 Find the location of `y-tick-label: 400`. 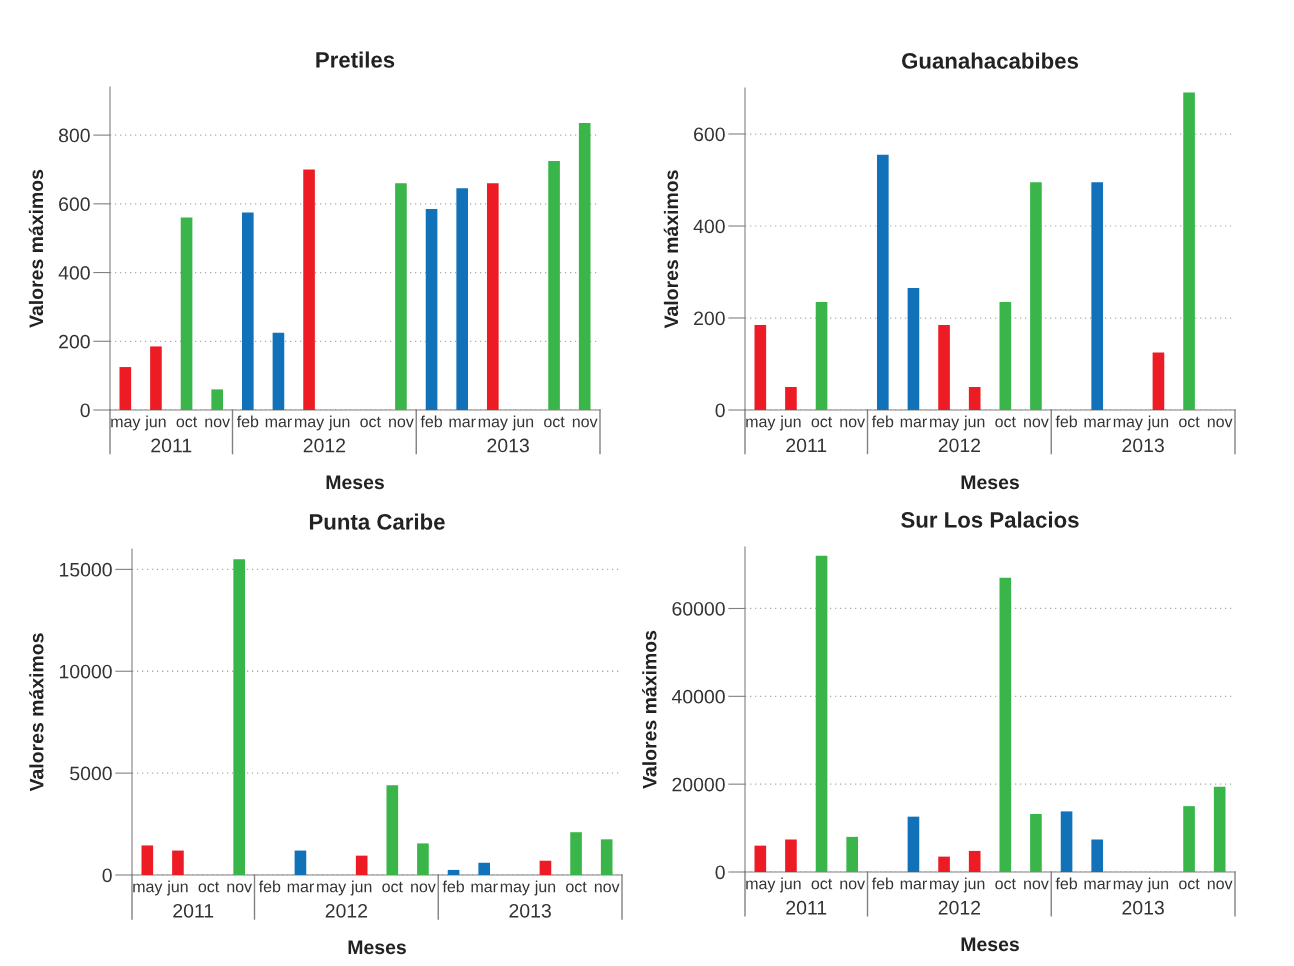

y-tick-label: 400 is located at coordinates (709, 226).